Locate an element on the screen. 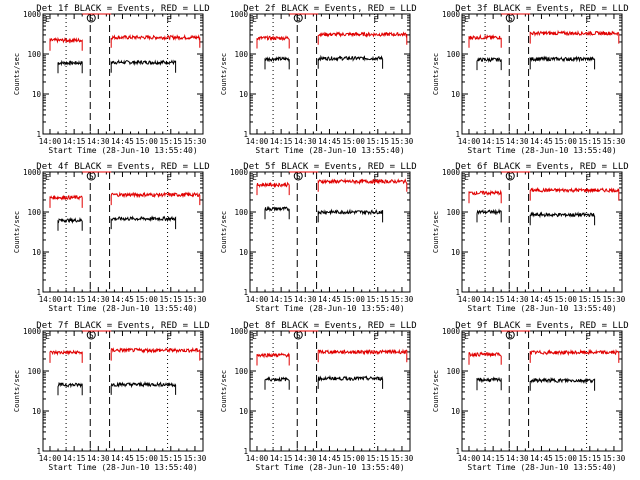  panel-title: Det 5f BLACK = Events, RED = LLD is located at coordinates (329, 167).